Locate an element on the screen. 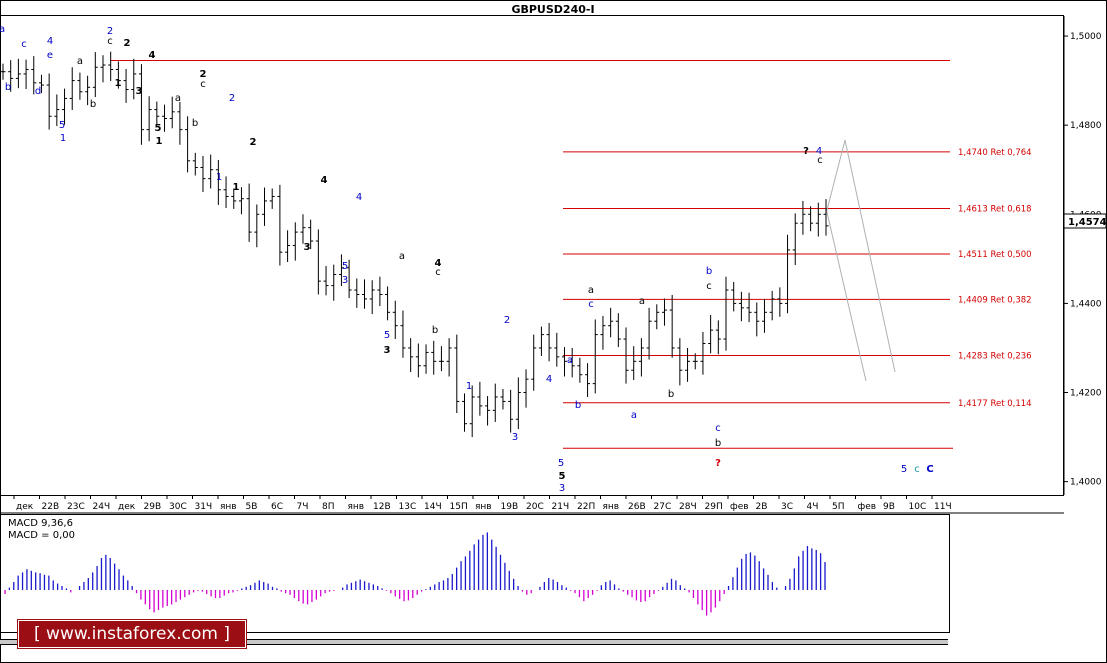 This screenshot has width=1107, height=663. instaforex-logo: [ www.instaforex.com ] is located at coordinates (132, 634).